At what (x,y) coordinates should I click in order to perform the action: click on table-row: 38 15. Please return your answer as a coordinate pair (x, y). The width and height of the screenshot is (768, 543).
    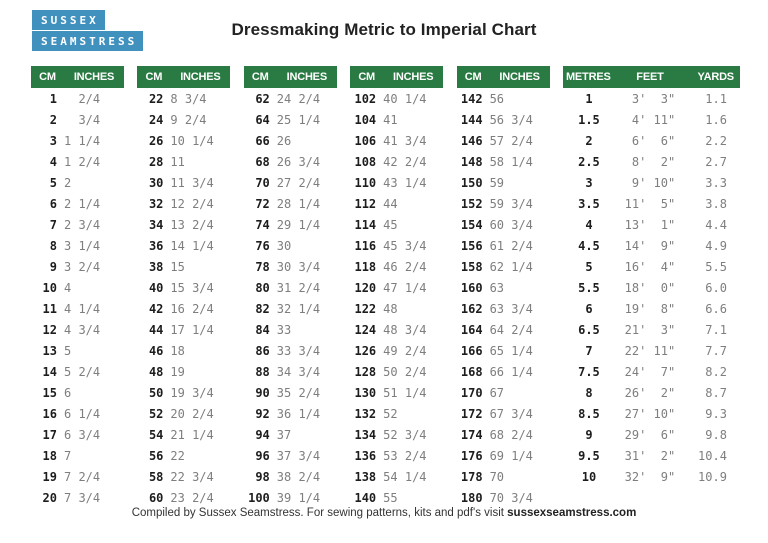
    Looking at the image, I should click on (183, 266).